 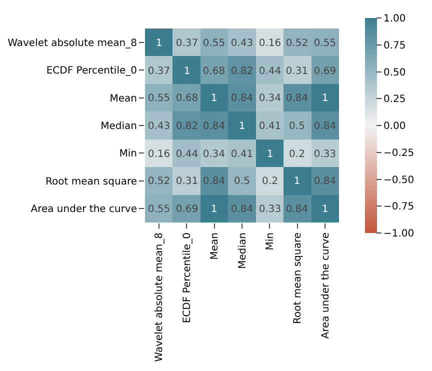 I want to click on x-tick-label: Mean, so click(x=215, y=246).